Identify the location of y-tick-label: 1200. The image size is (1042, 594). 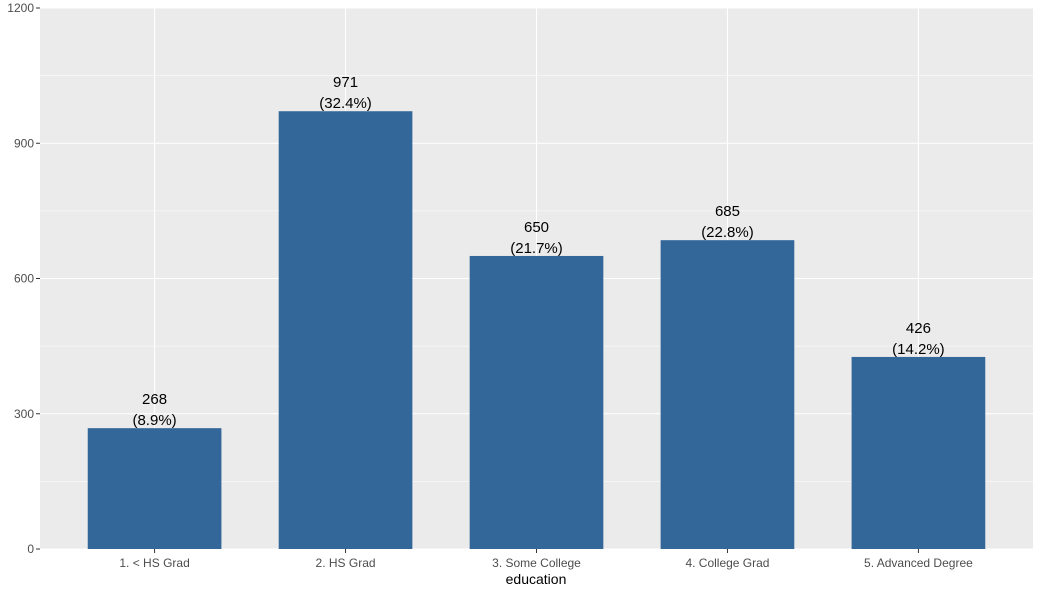
(20, 8).